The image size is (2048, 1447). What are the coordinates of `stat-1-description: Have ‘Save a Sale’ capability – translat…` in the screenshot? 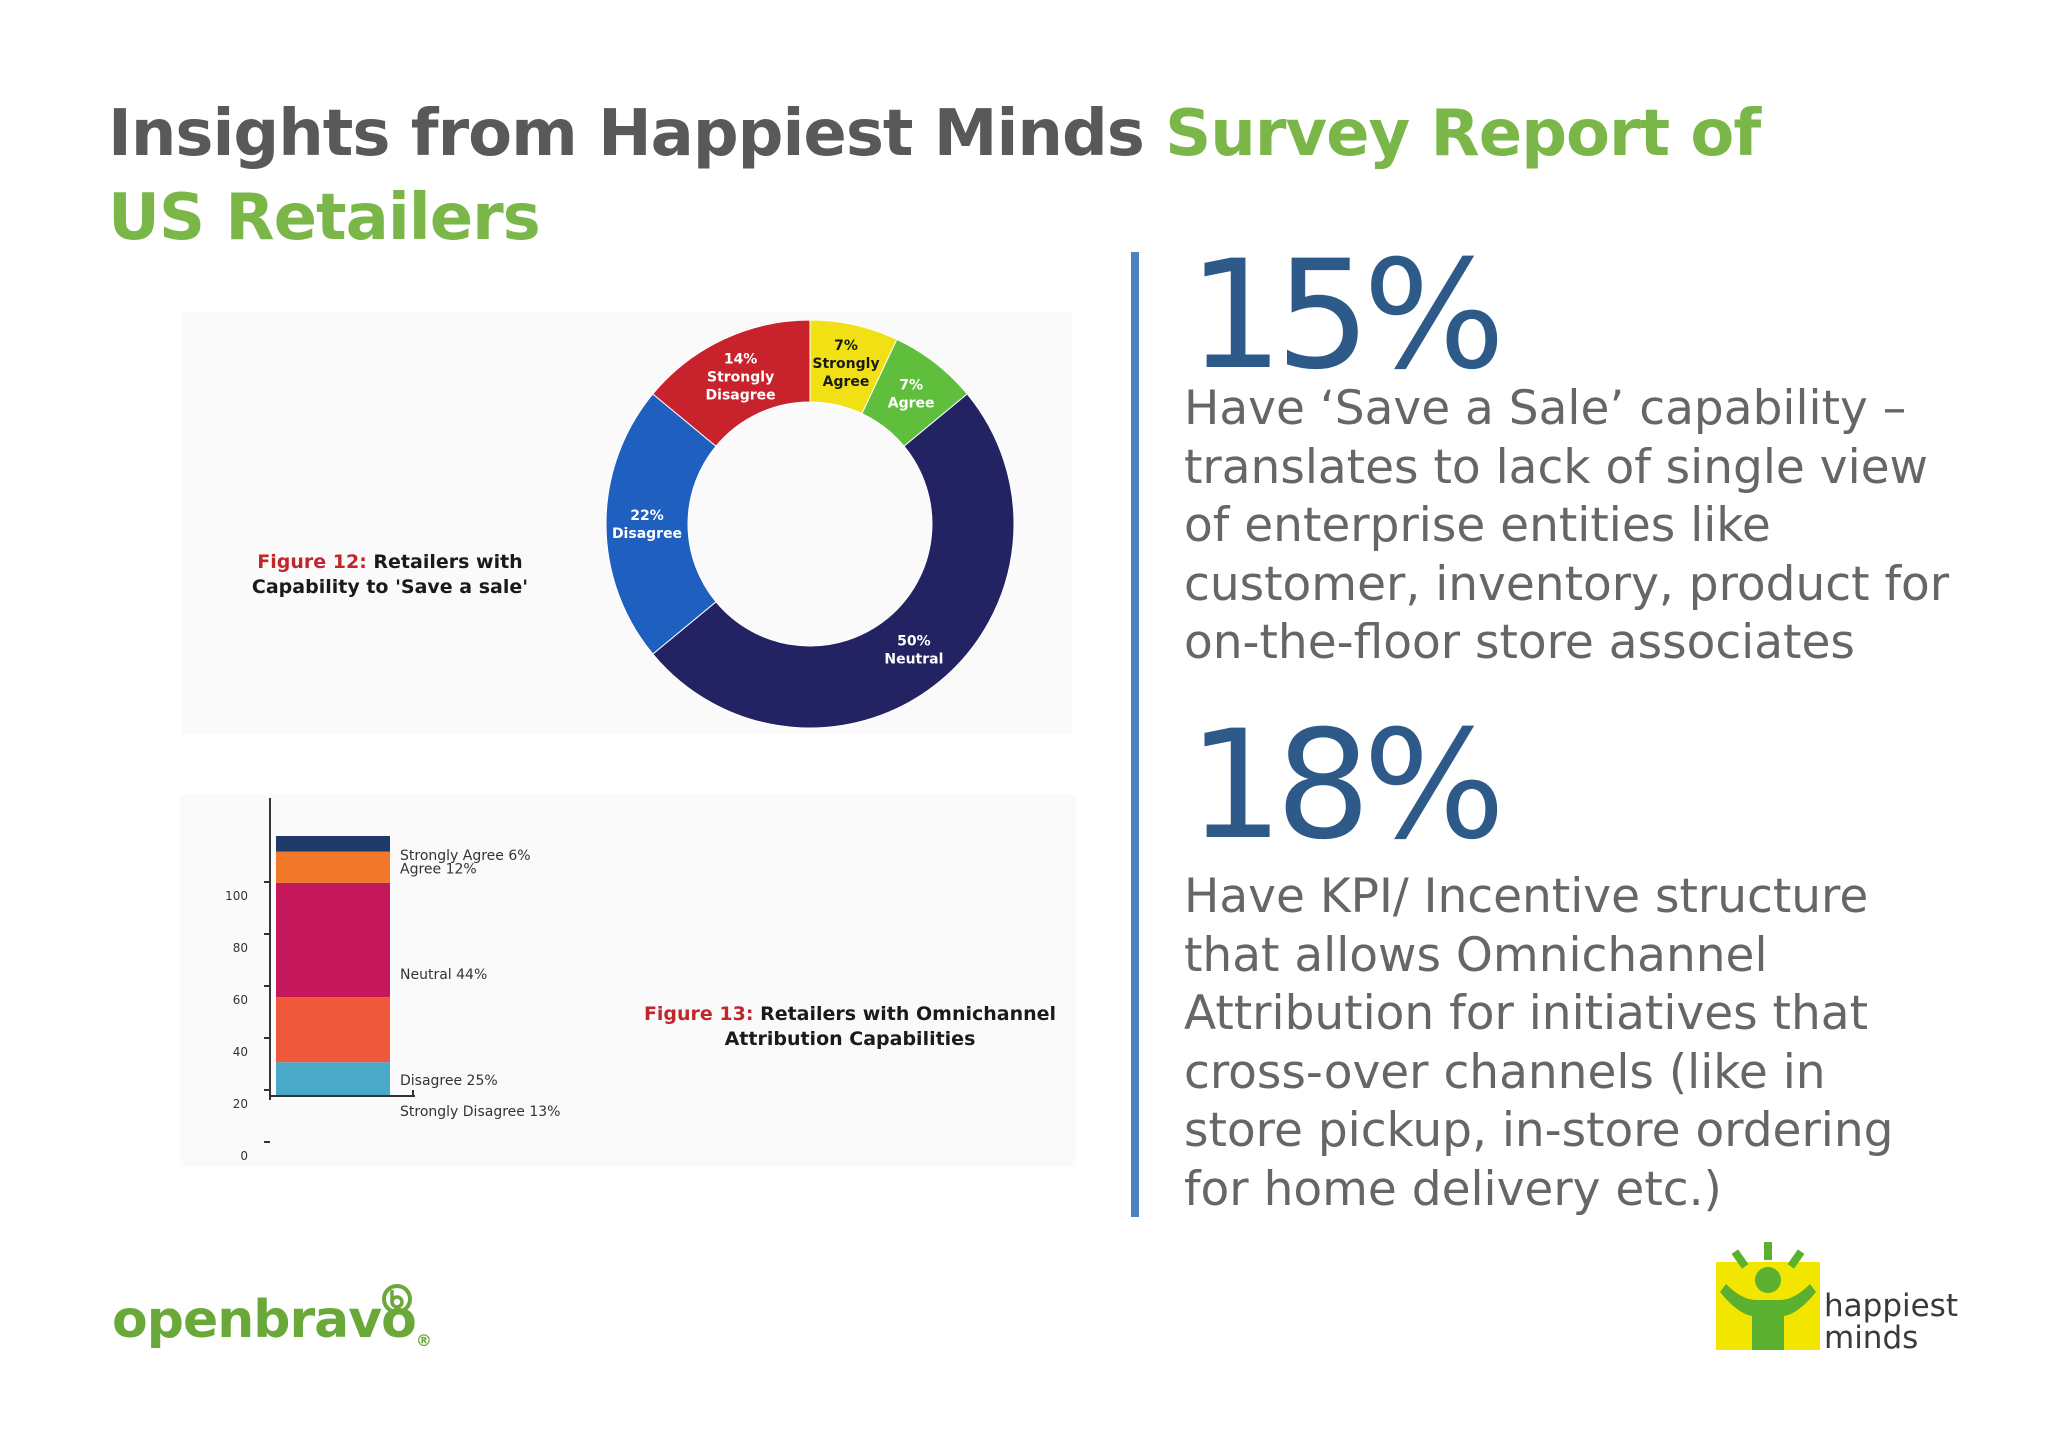 It's located at (1599, 526).